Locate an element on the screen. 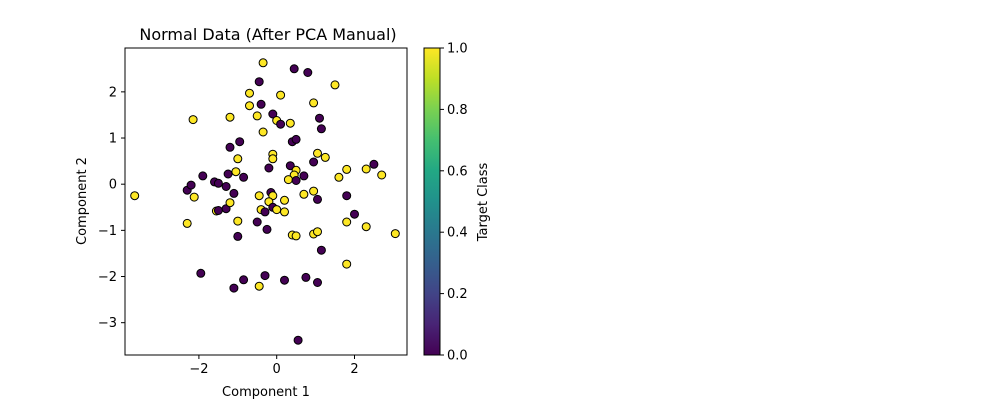  colorbar-tick-label: 1.0 is located at coordinates (457, 49).